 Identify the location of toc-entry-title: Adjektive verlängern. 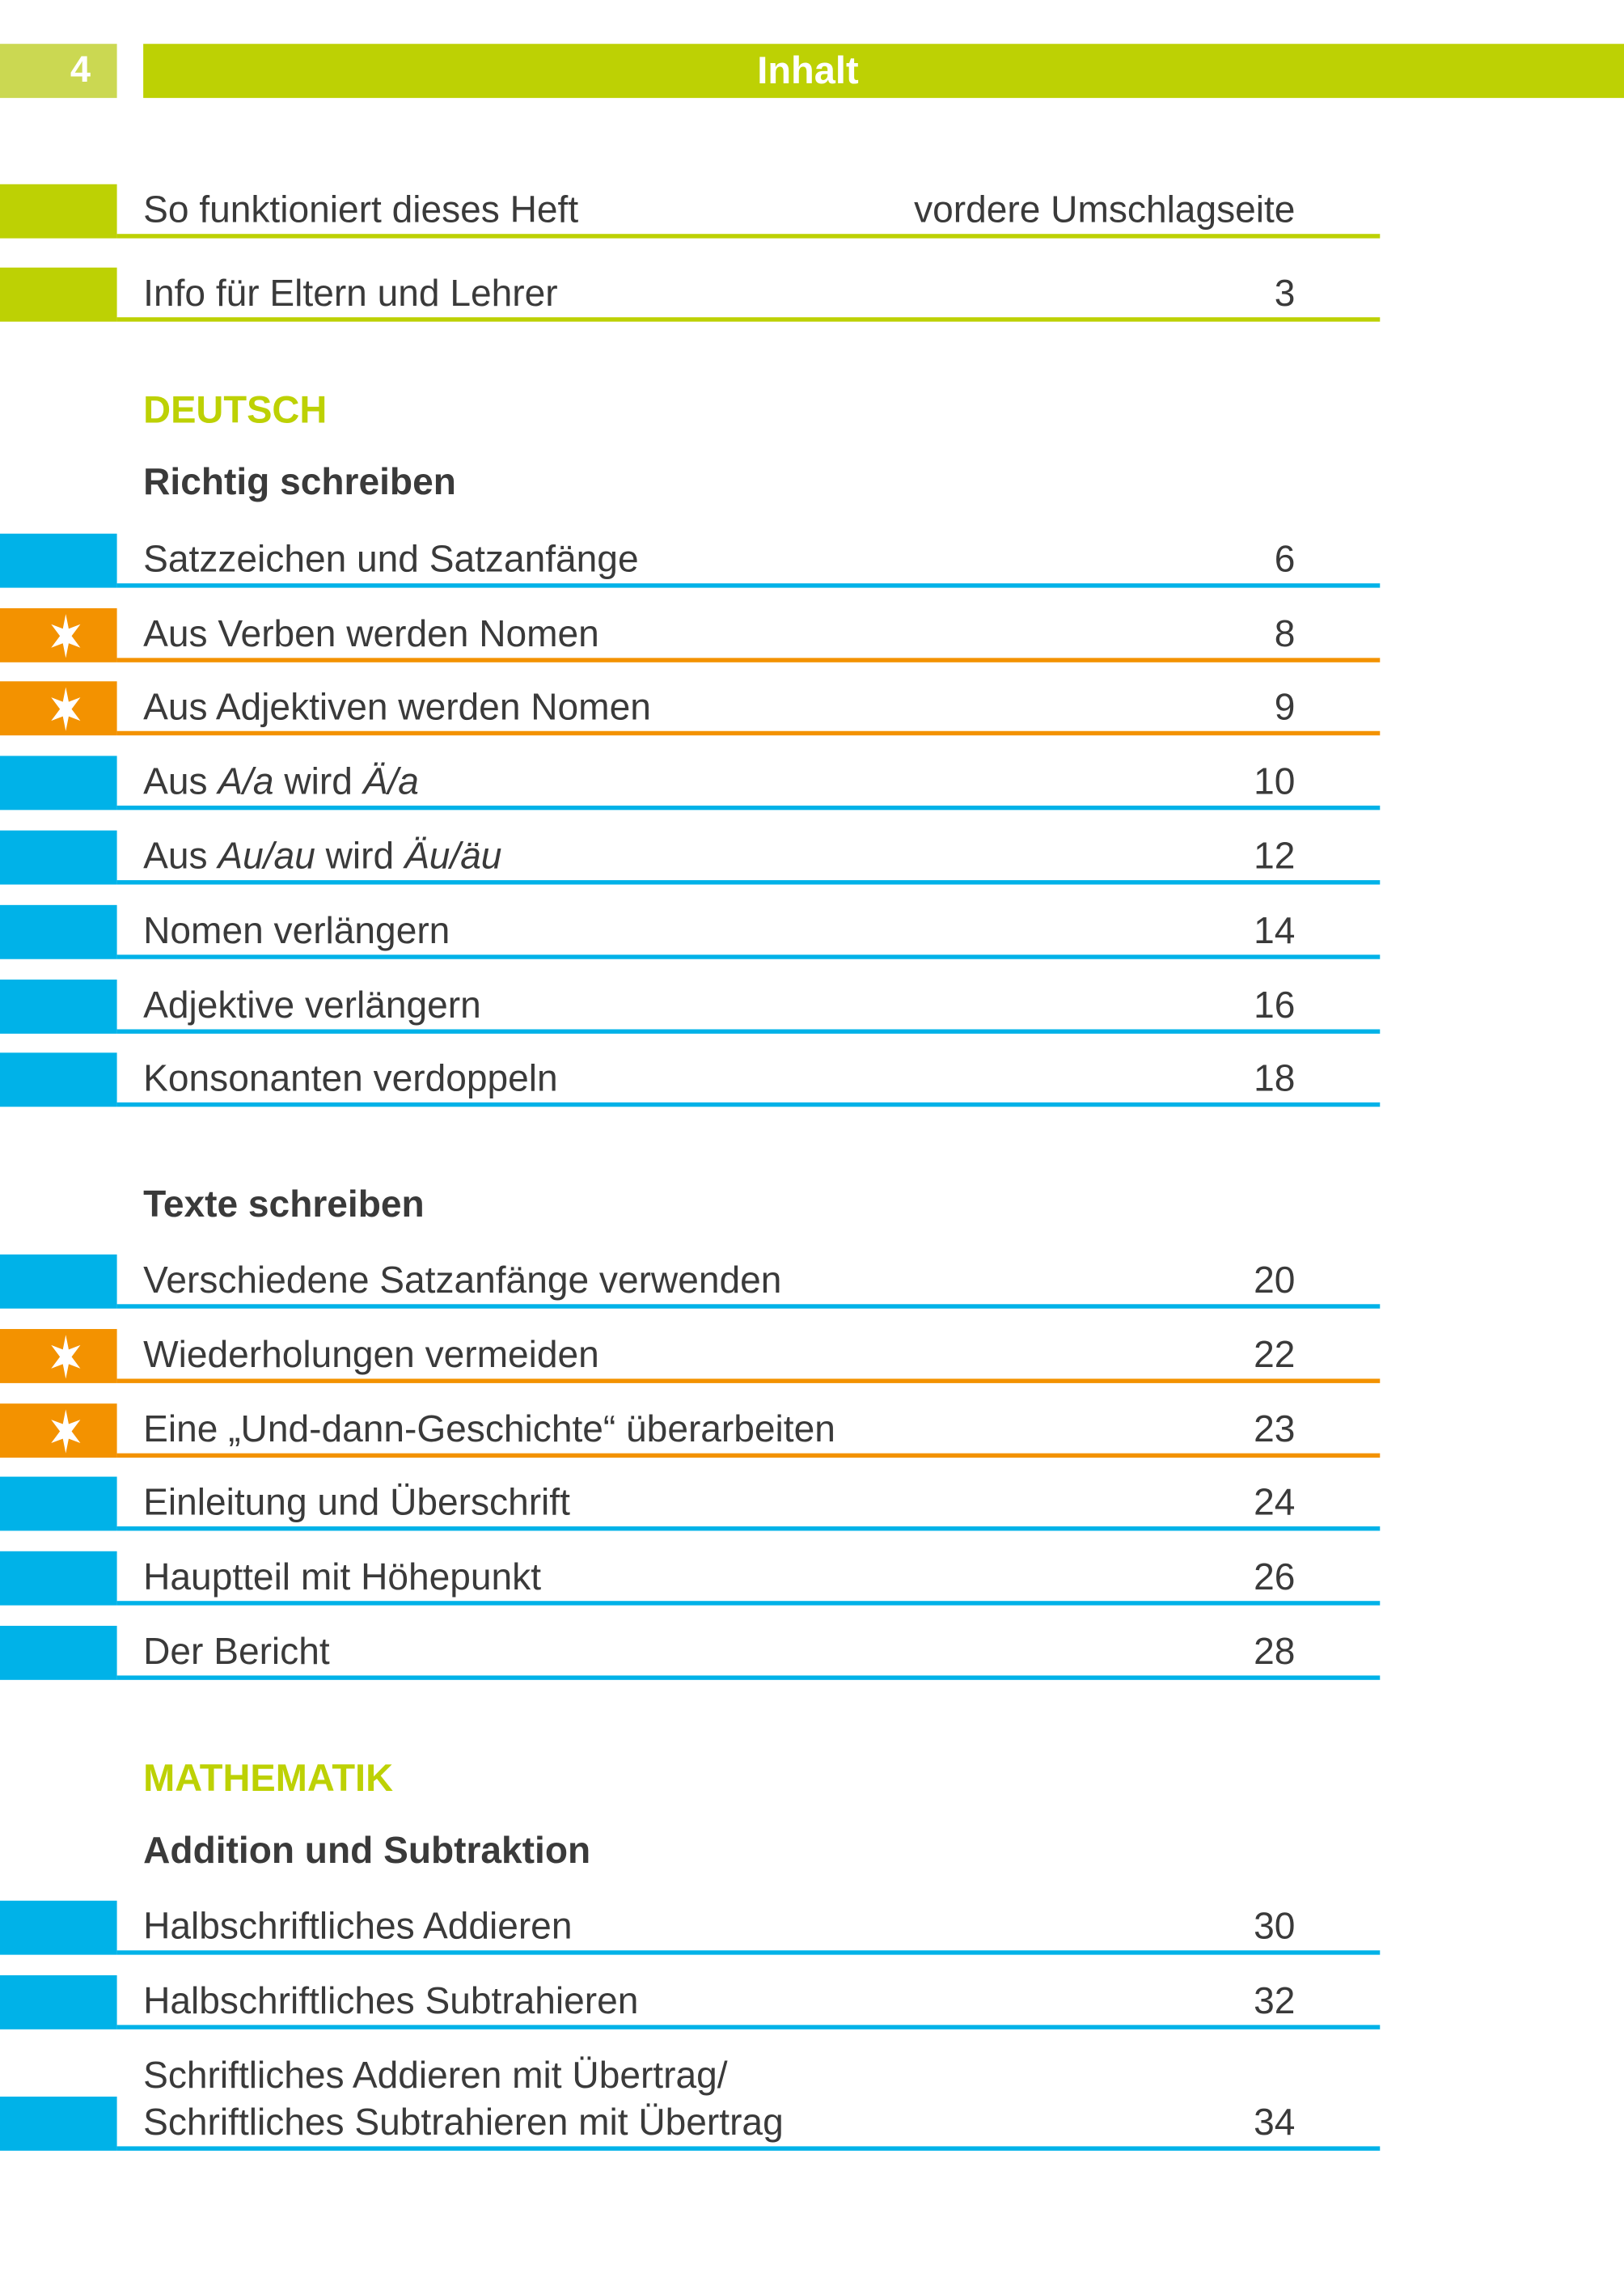
(312, 1006).